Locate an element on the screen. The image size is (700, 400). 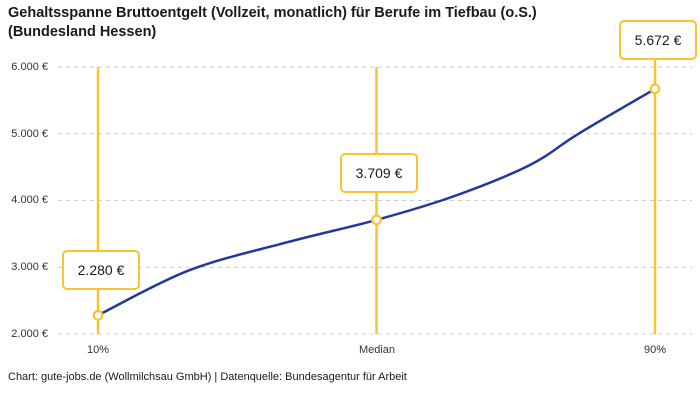
value-label-10th-percentile: 2.280 € is located at coordinates (101, 270).